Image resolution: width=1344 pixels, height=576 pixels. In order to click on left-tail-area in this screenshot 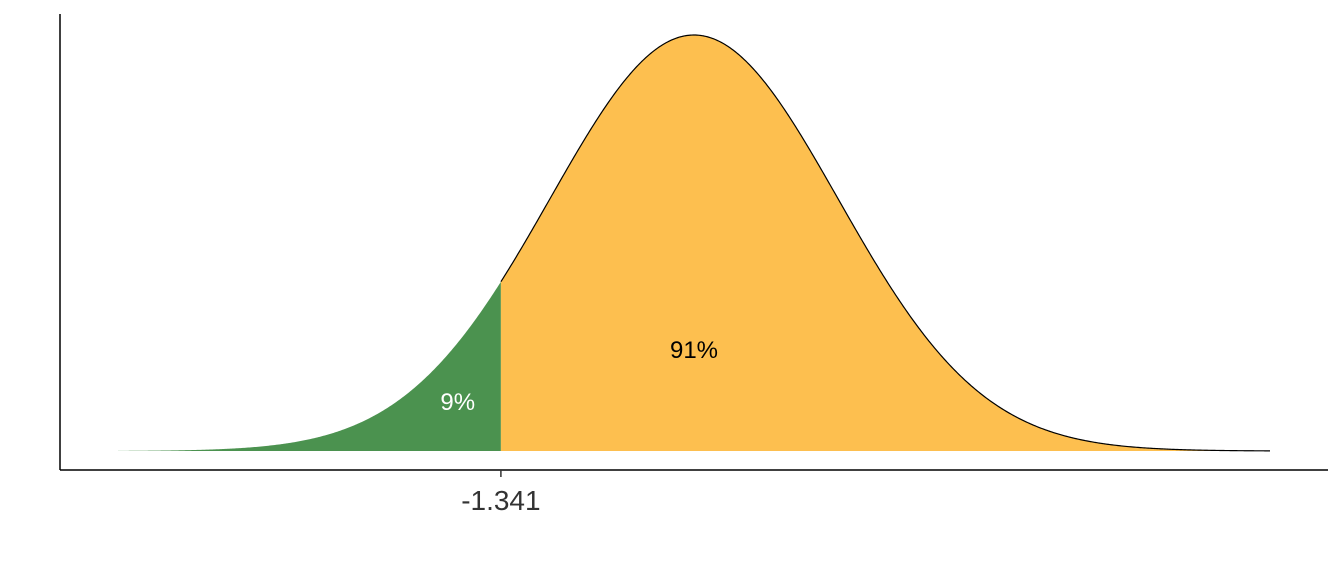, I will do `click(309, 366)`.